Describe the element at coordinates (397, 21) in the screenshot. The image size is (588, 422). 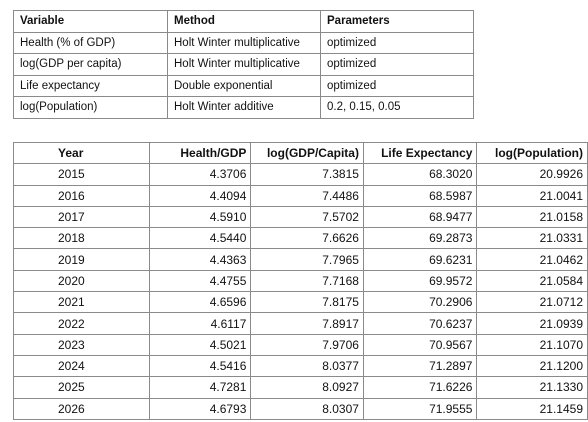
I see `header-parameters: Parameters` at that location.